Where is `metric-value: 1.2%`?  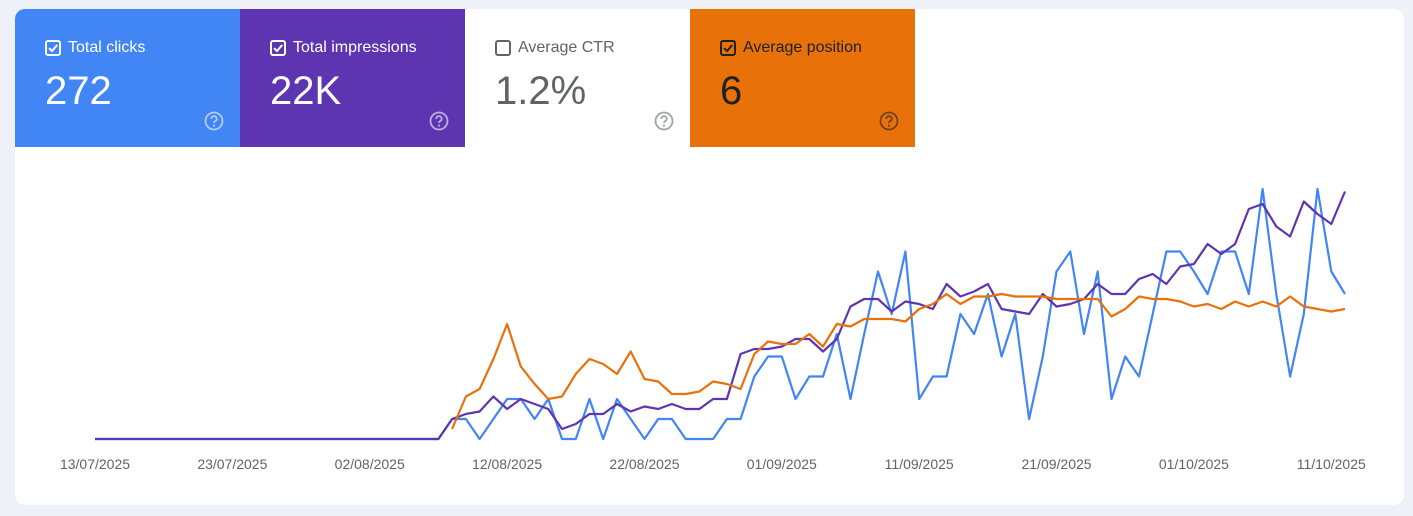 metric-value: 1.2% is located at coordinates (541, 91).